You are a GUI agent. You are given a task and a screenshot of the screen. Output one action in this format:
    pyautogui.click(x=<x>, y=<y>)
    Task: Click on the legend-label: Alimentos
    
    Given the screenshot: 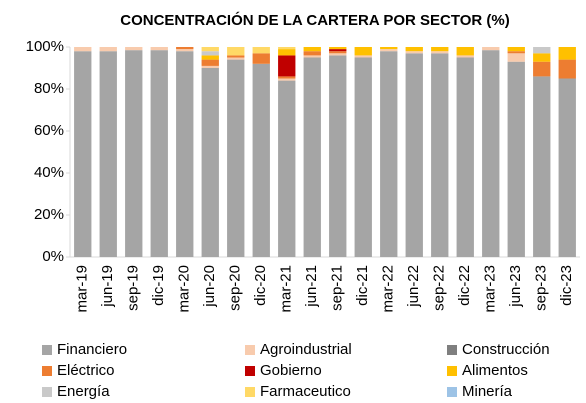 What is the action you would take?
    pyautogui.click(x=495, y=370)
    